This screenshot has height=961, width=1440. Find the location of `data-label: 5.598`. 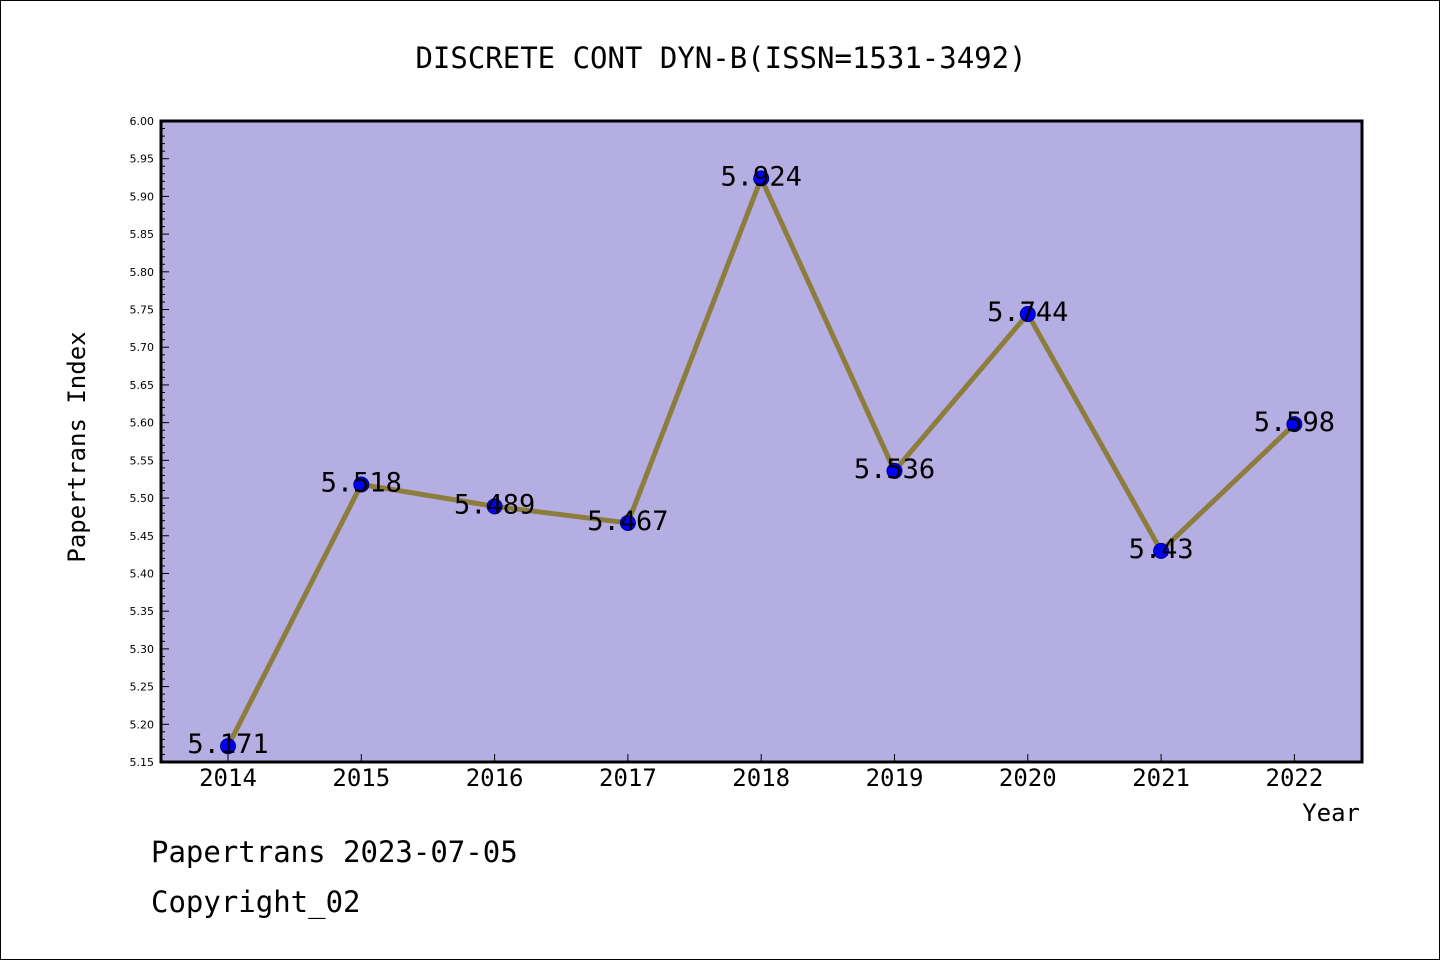

data-label: 5.598 is located at coordinates (1294, 422).